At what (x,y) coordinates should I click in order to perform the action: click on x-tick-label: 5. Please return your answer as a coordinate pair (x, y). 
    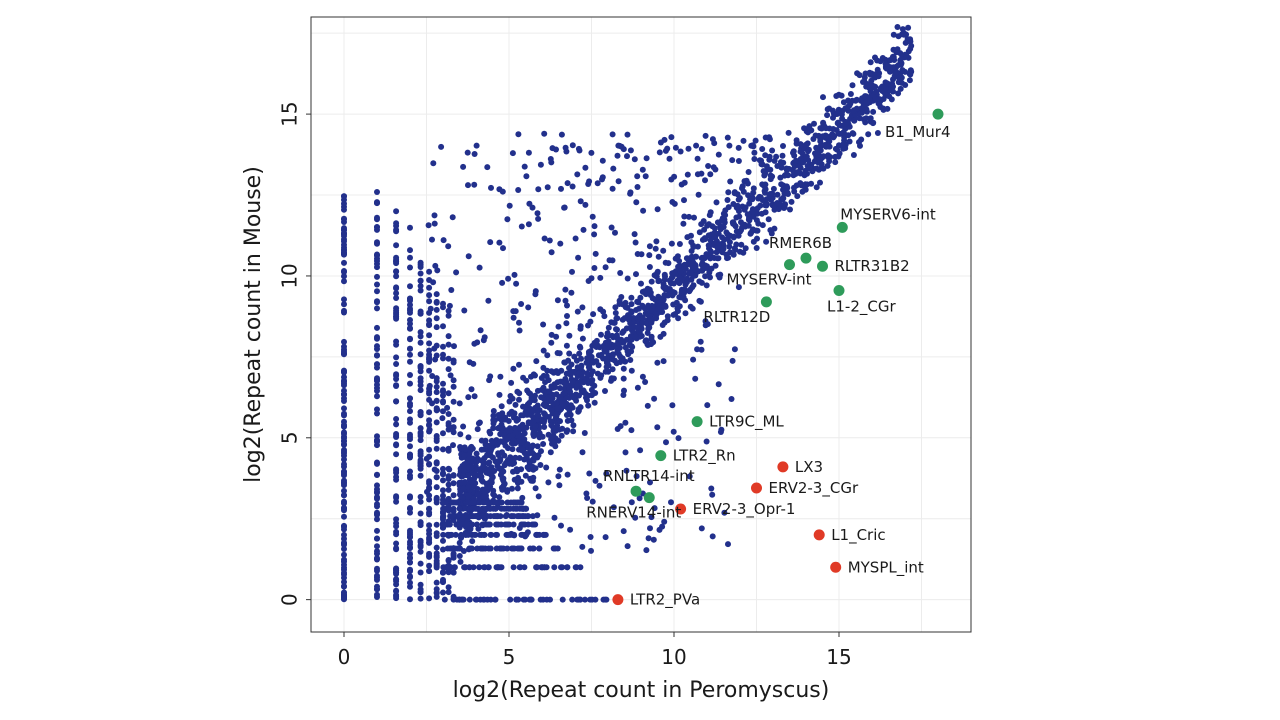
    Looking at the image, I should click on (509, 657).